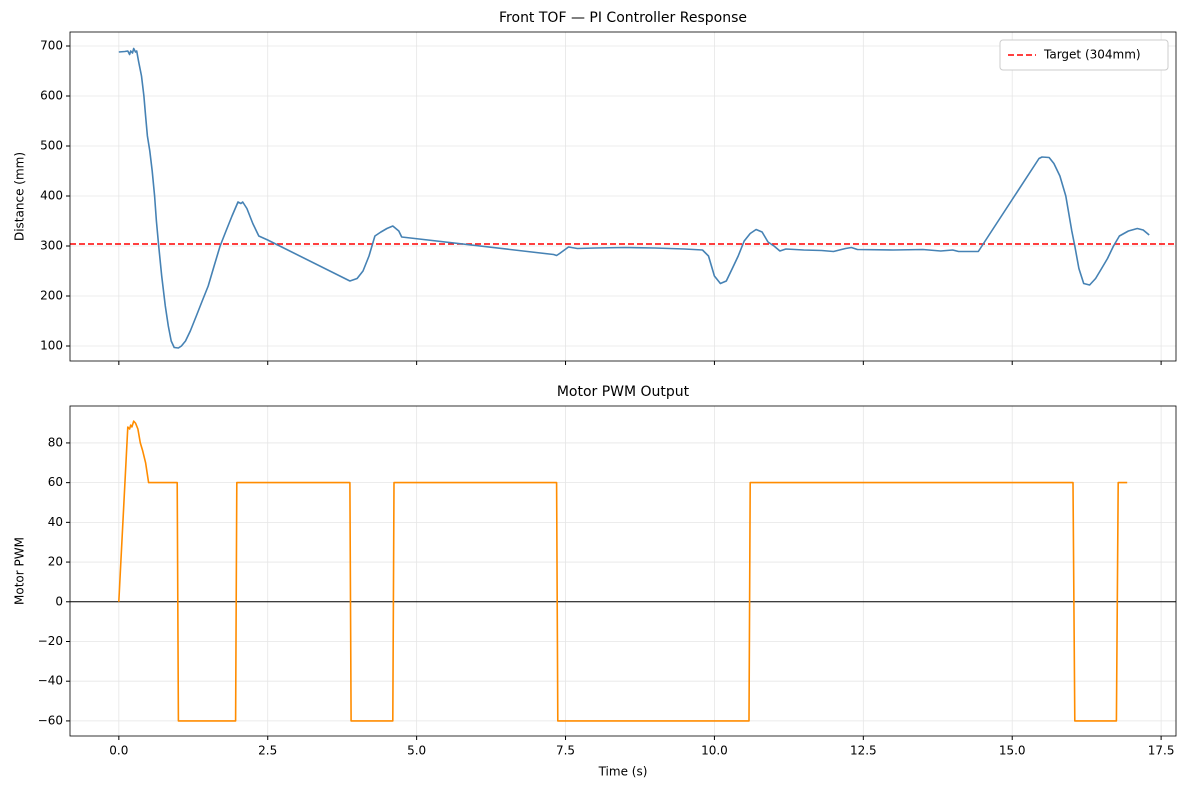 The image size is (1187, 790). Describe the element at coordinates (20, 196) in the screenshot. I see `y-axis-label: Distance (mm)` at that location.